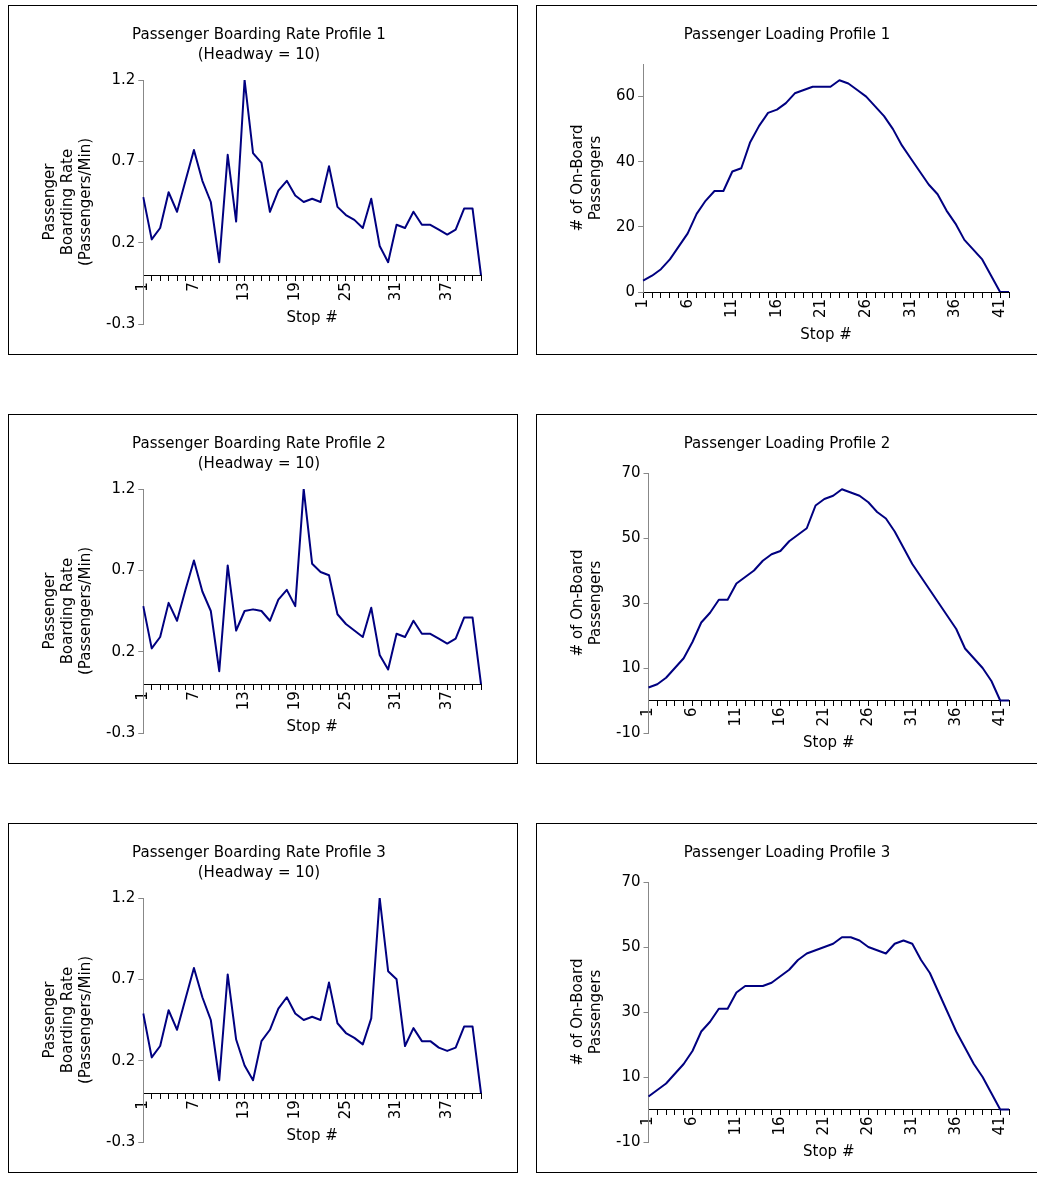  I want to click on chart-title: Passenger Boarding Rate Profile 1, so click(259, 33).